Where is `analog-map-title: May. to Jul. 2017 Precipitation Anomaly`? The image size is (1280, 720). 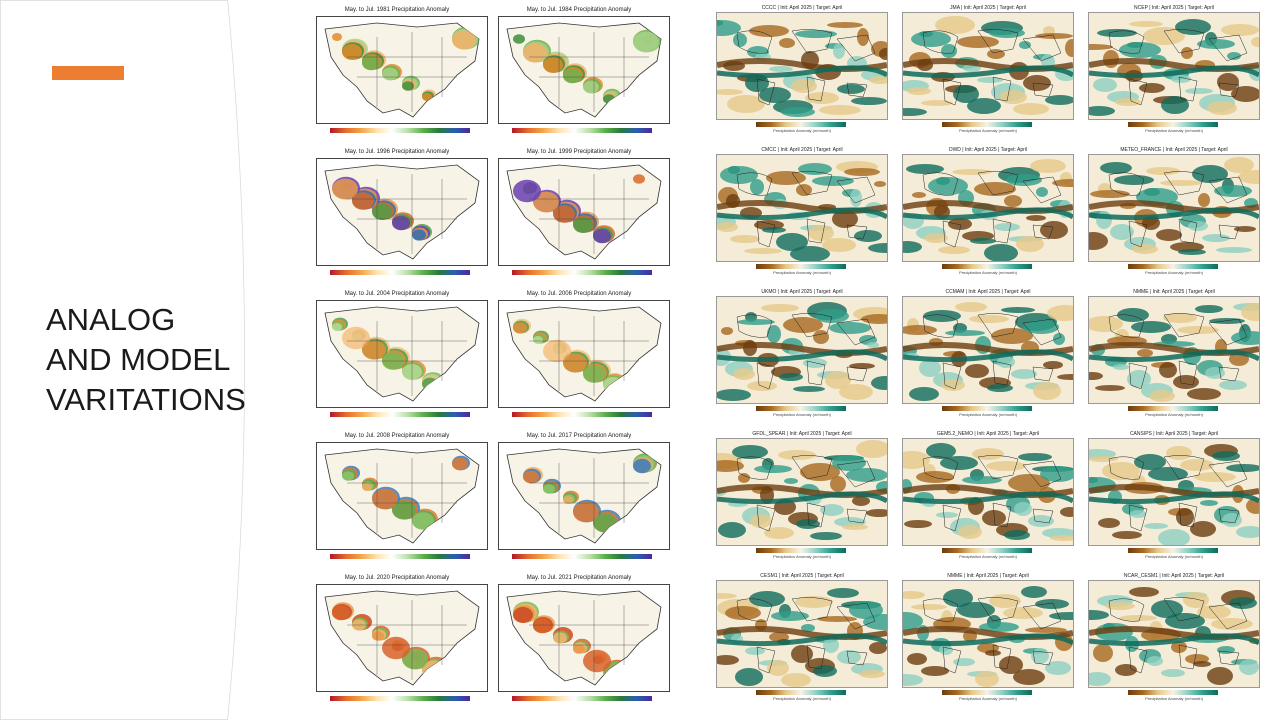 analog-map-title: May. to Jul. 2017 Precipitation Anomaly is located at coordinates (579, 436).